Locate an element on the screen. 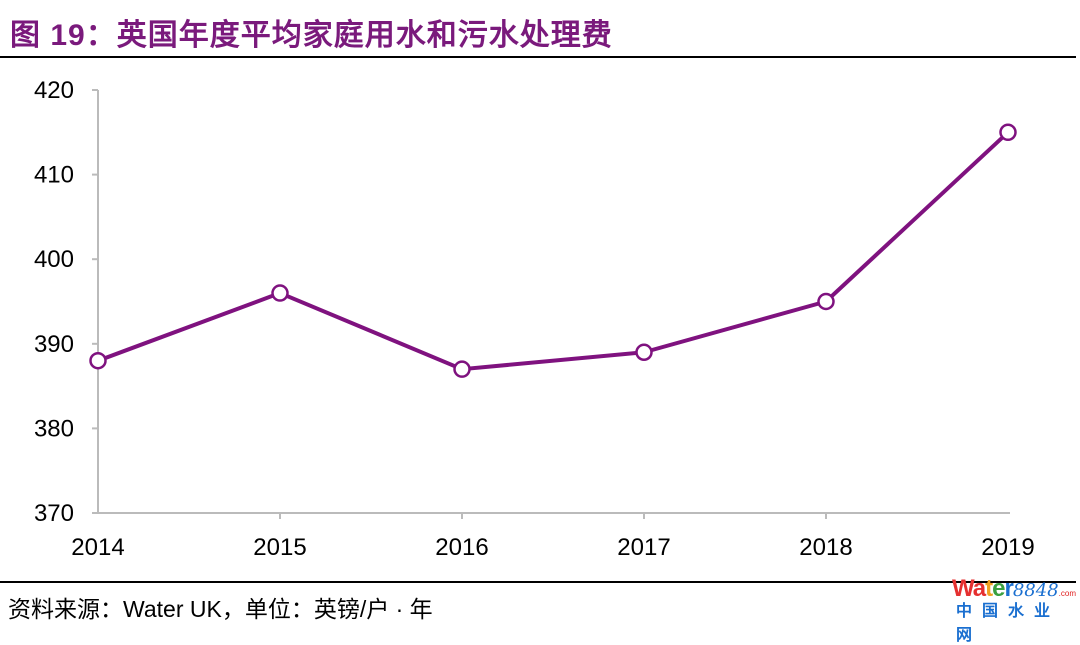 The width and height of the screenshot is (1080, 645). watermark-brand: Water is located at coordinates (983, 588).